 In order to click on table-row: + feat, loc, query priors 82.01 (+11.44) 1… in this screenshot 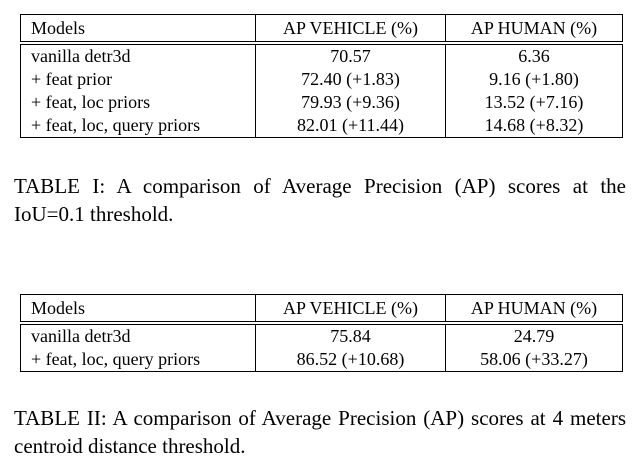, I will do `click(321, 126)`.